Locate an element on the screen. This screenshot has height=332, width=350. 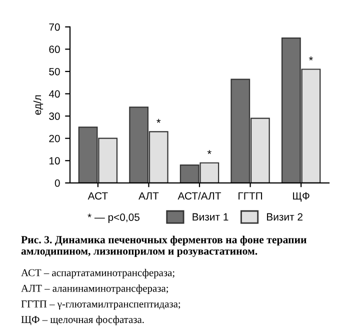
text: ЩФ – щелочная фосфатаза. is located at coordinates (82, 321).